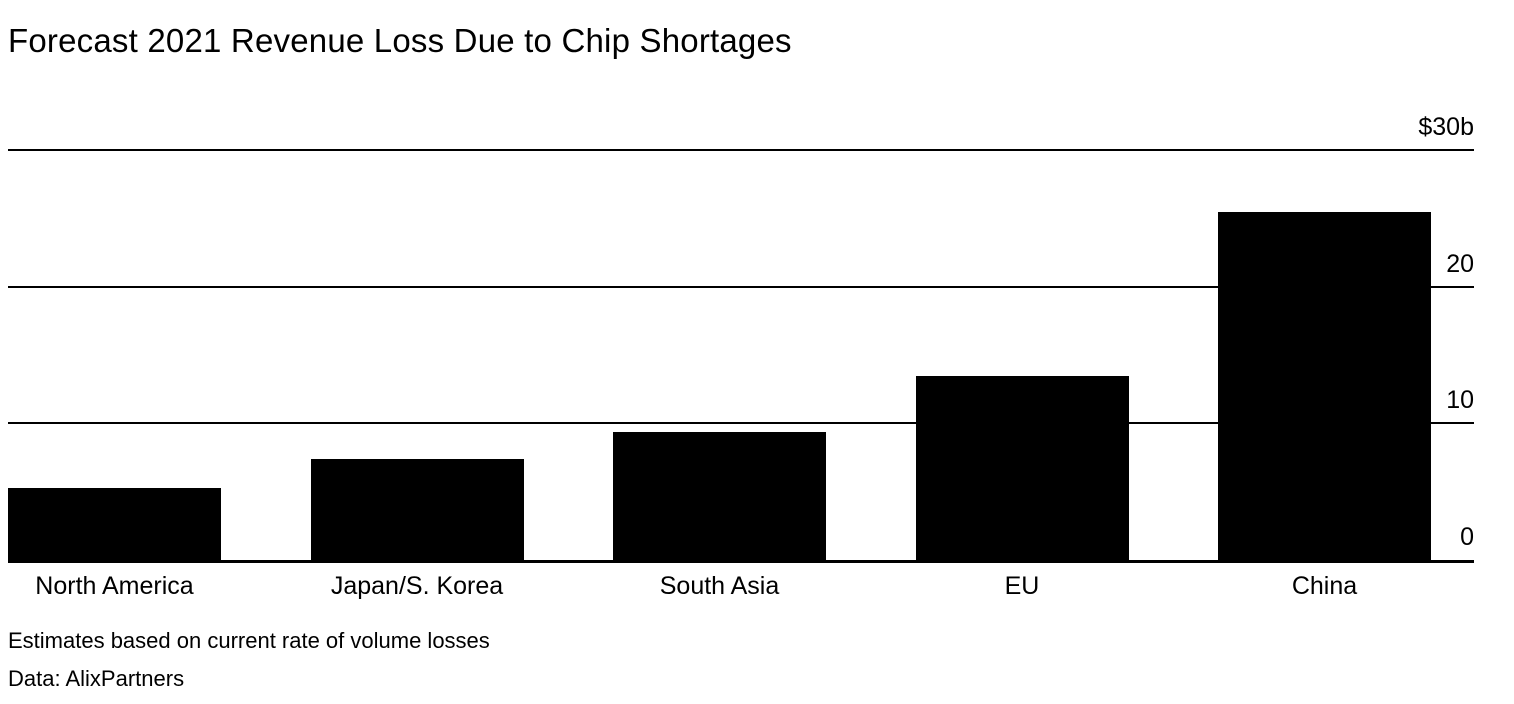  I want to click on x-category-label-china: China, so click(1324, 586).